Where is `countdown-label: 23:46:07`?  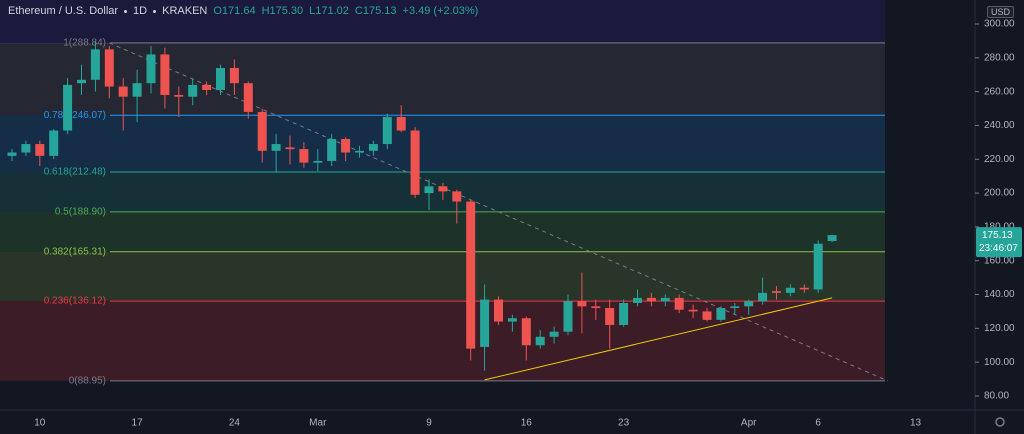
countdown-label: 23:46:07 is located at coordinates (998, 248).